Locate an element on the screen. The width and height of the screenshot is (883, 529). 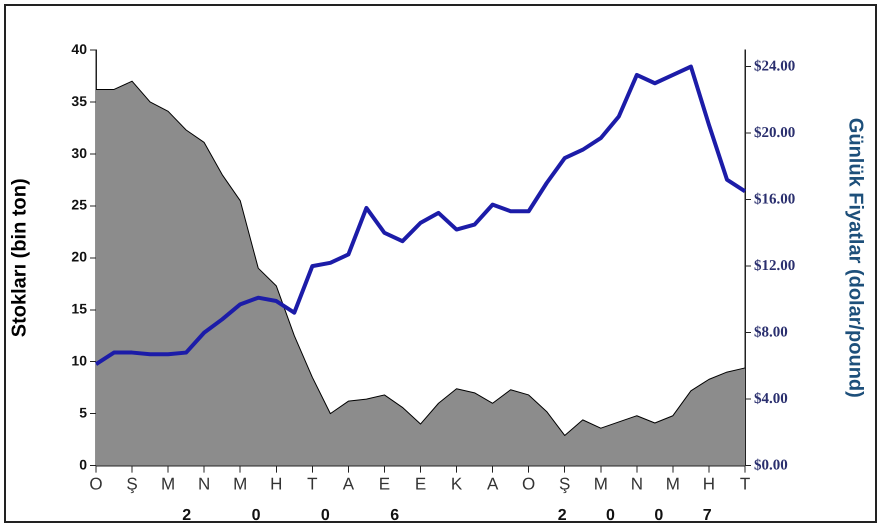
y2-tick-label: $8.00 is located at coordinates (771, 332).